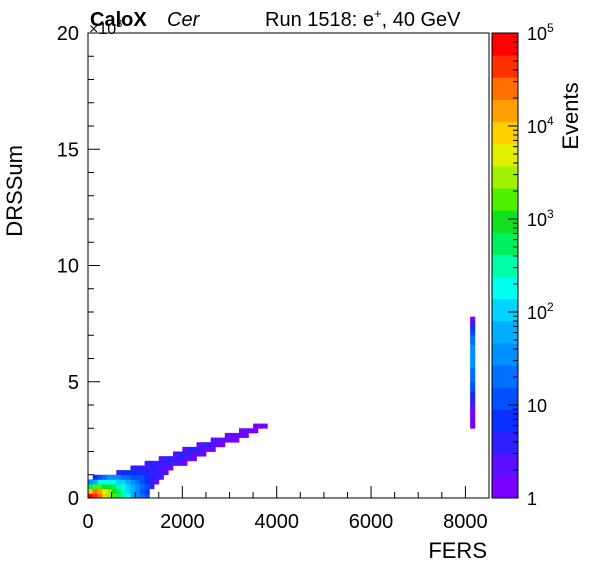  What do you see at coordinates (105, 28) in the screenshot?
I see `y-axis-multiplier: ×10³` at bounding box center [105, 28].